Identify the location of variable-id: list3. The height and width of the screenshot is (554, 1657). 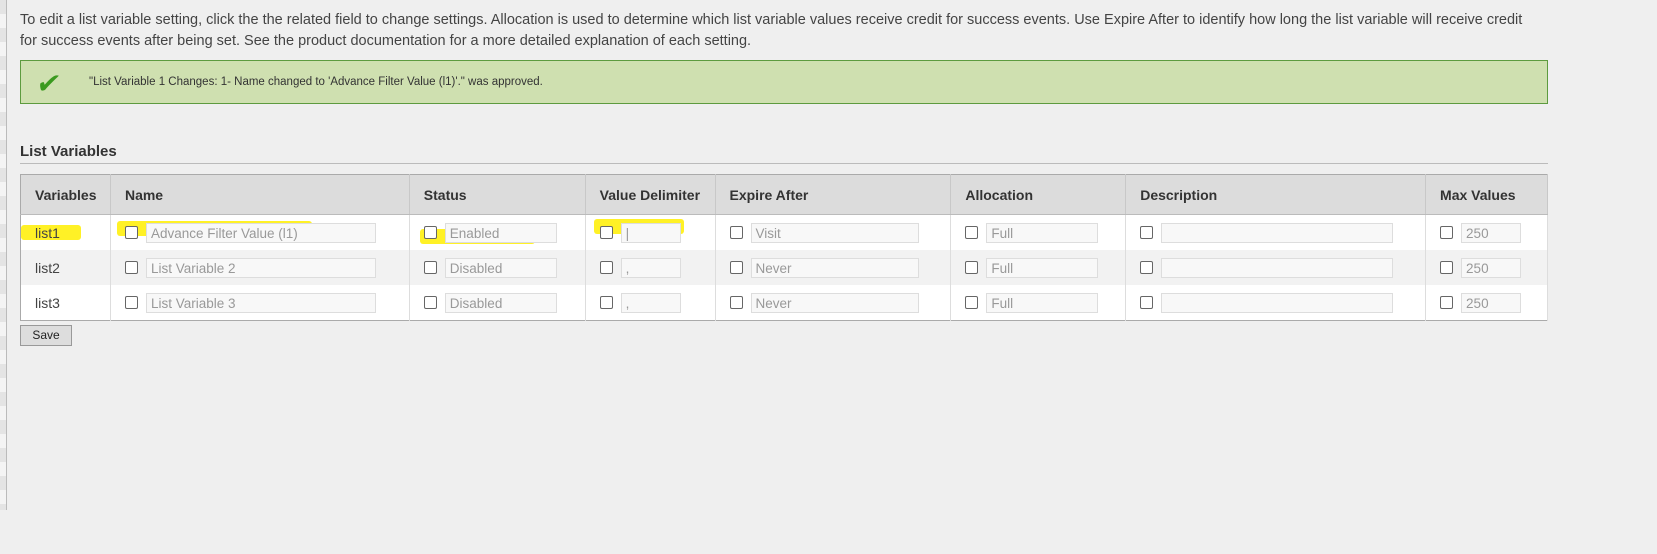
(65, 303).